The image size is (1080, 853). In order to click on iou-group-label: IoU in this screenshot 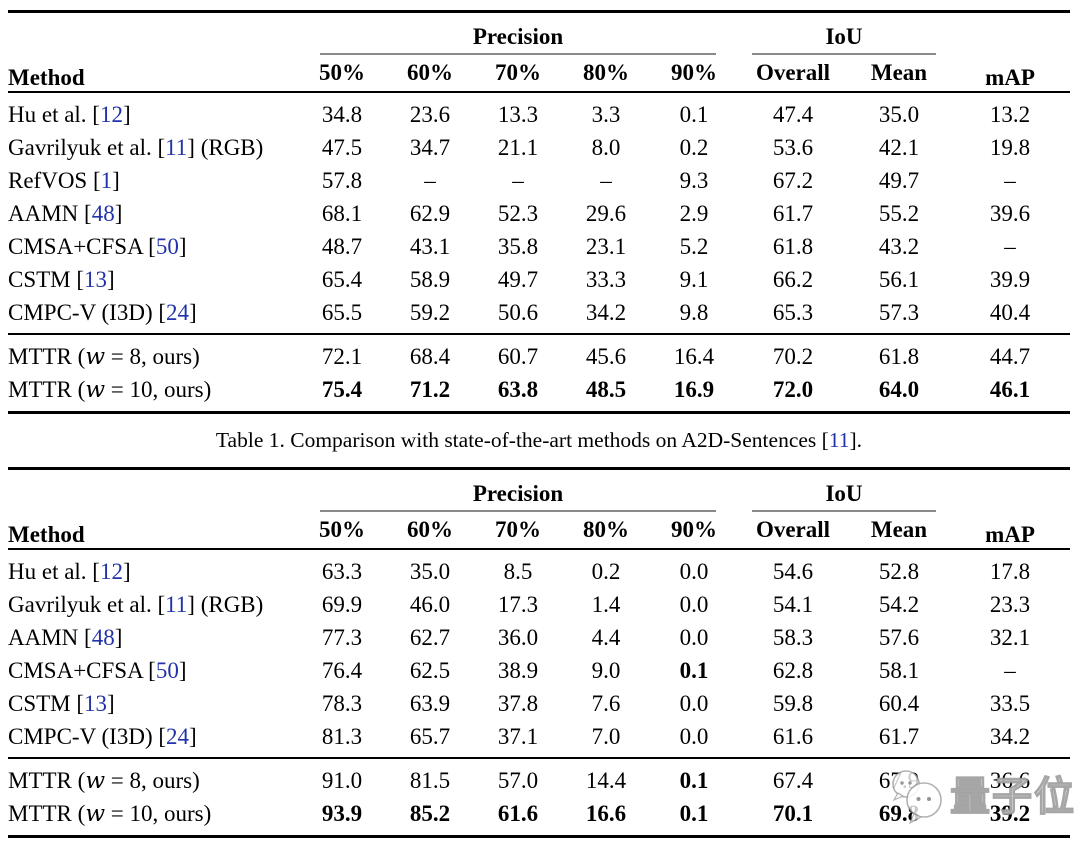, I will do `click(844, 496)`.